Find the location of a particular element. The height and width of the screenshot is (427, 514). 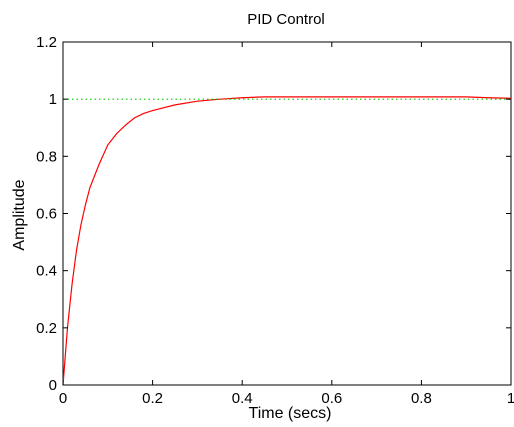

y-tick-label: 0.8 is located at coordinates (46, 156).